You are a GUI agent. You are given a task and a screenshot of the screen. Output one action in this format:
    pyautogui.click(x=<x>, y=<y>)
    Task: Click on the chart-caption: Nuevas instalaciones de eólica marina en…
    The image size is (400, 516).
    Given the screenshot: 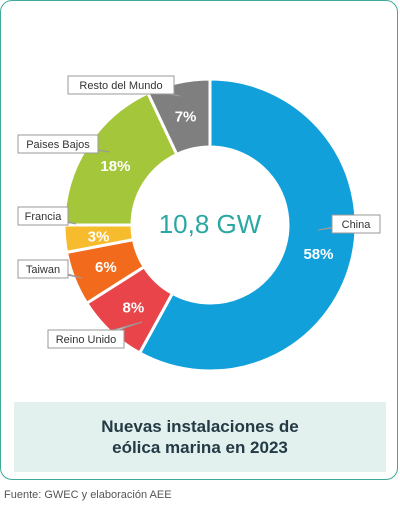 What is the action you would take?
    pyautogui.click(x=200, y=437)
    